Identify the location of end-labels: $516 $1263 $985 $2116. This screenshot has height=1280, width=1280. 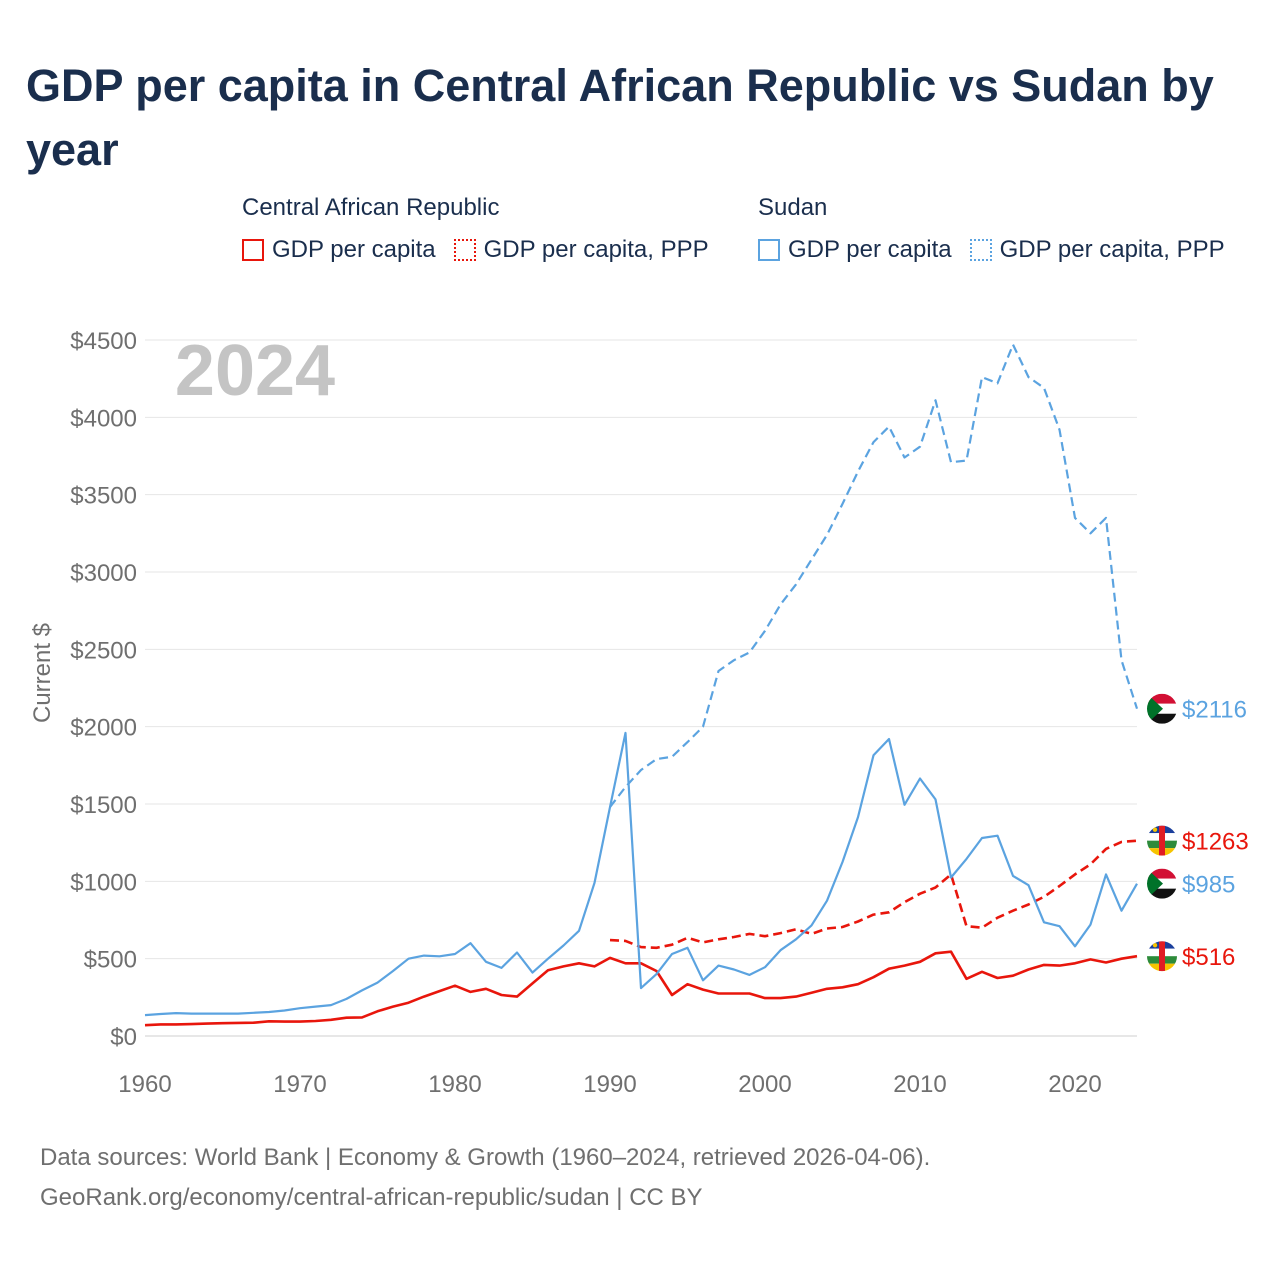
(1198, 832).